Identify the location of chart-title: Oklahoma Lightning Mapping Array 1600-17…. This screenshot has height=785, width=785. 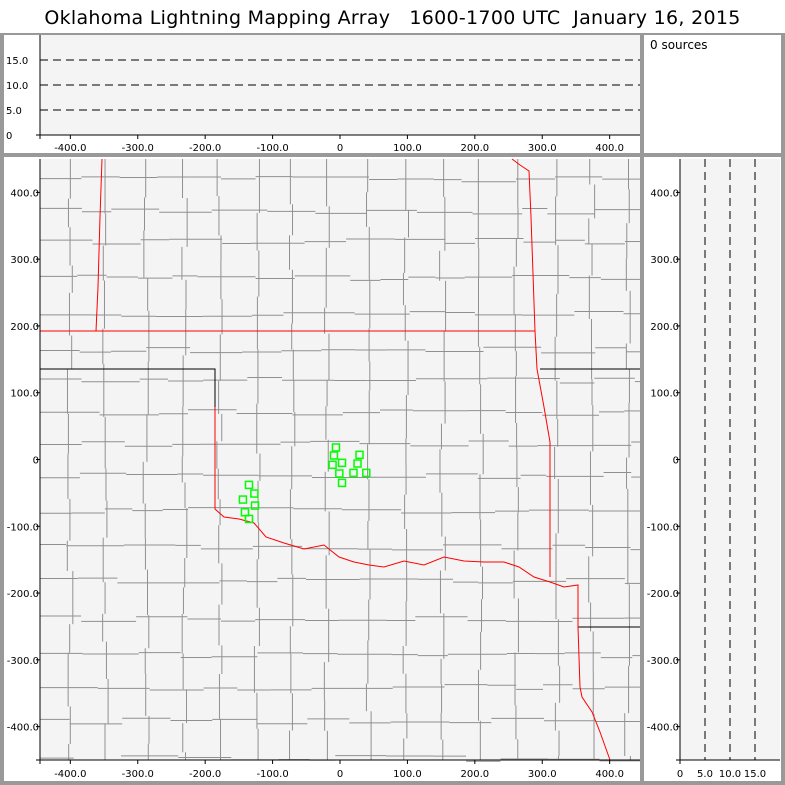
(392, 16).